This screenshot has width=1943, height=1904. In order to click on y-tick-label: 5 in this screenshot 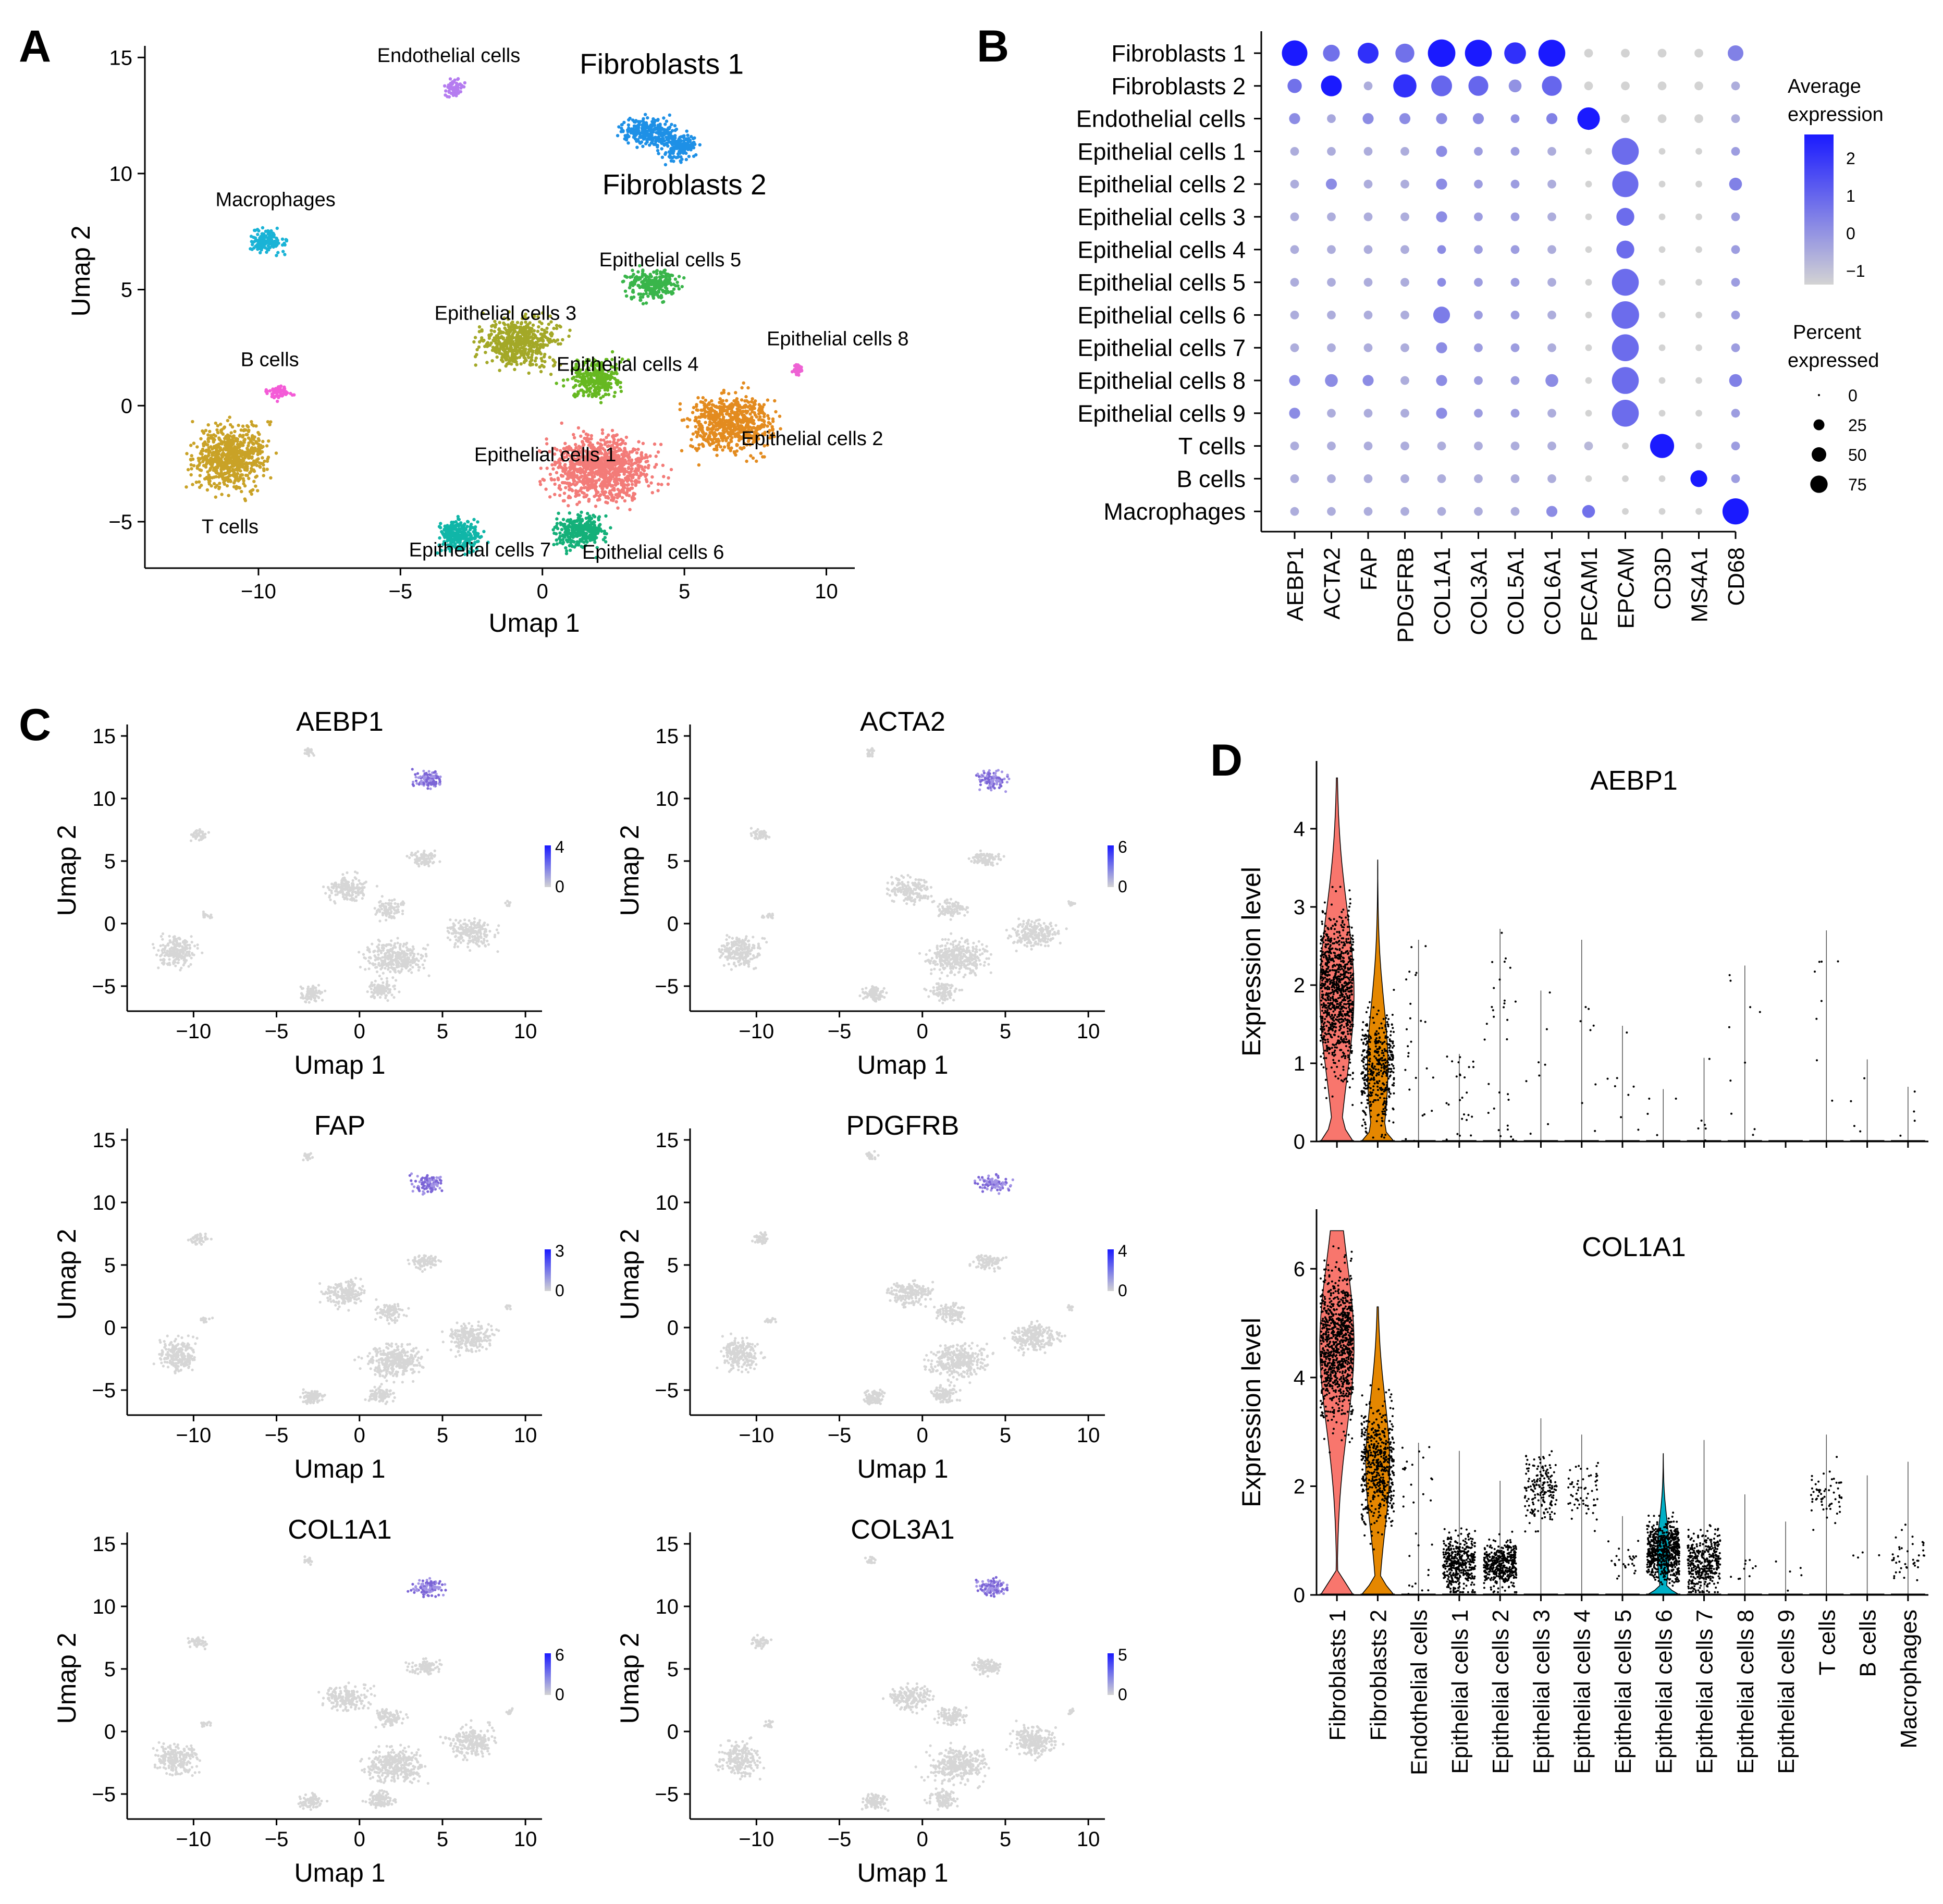, I will do `click(127, 290)`.